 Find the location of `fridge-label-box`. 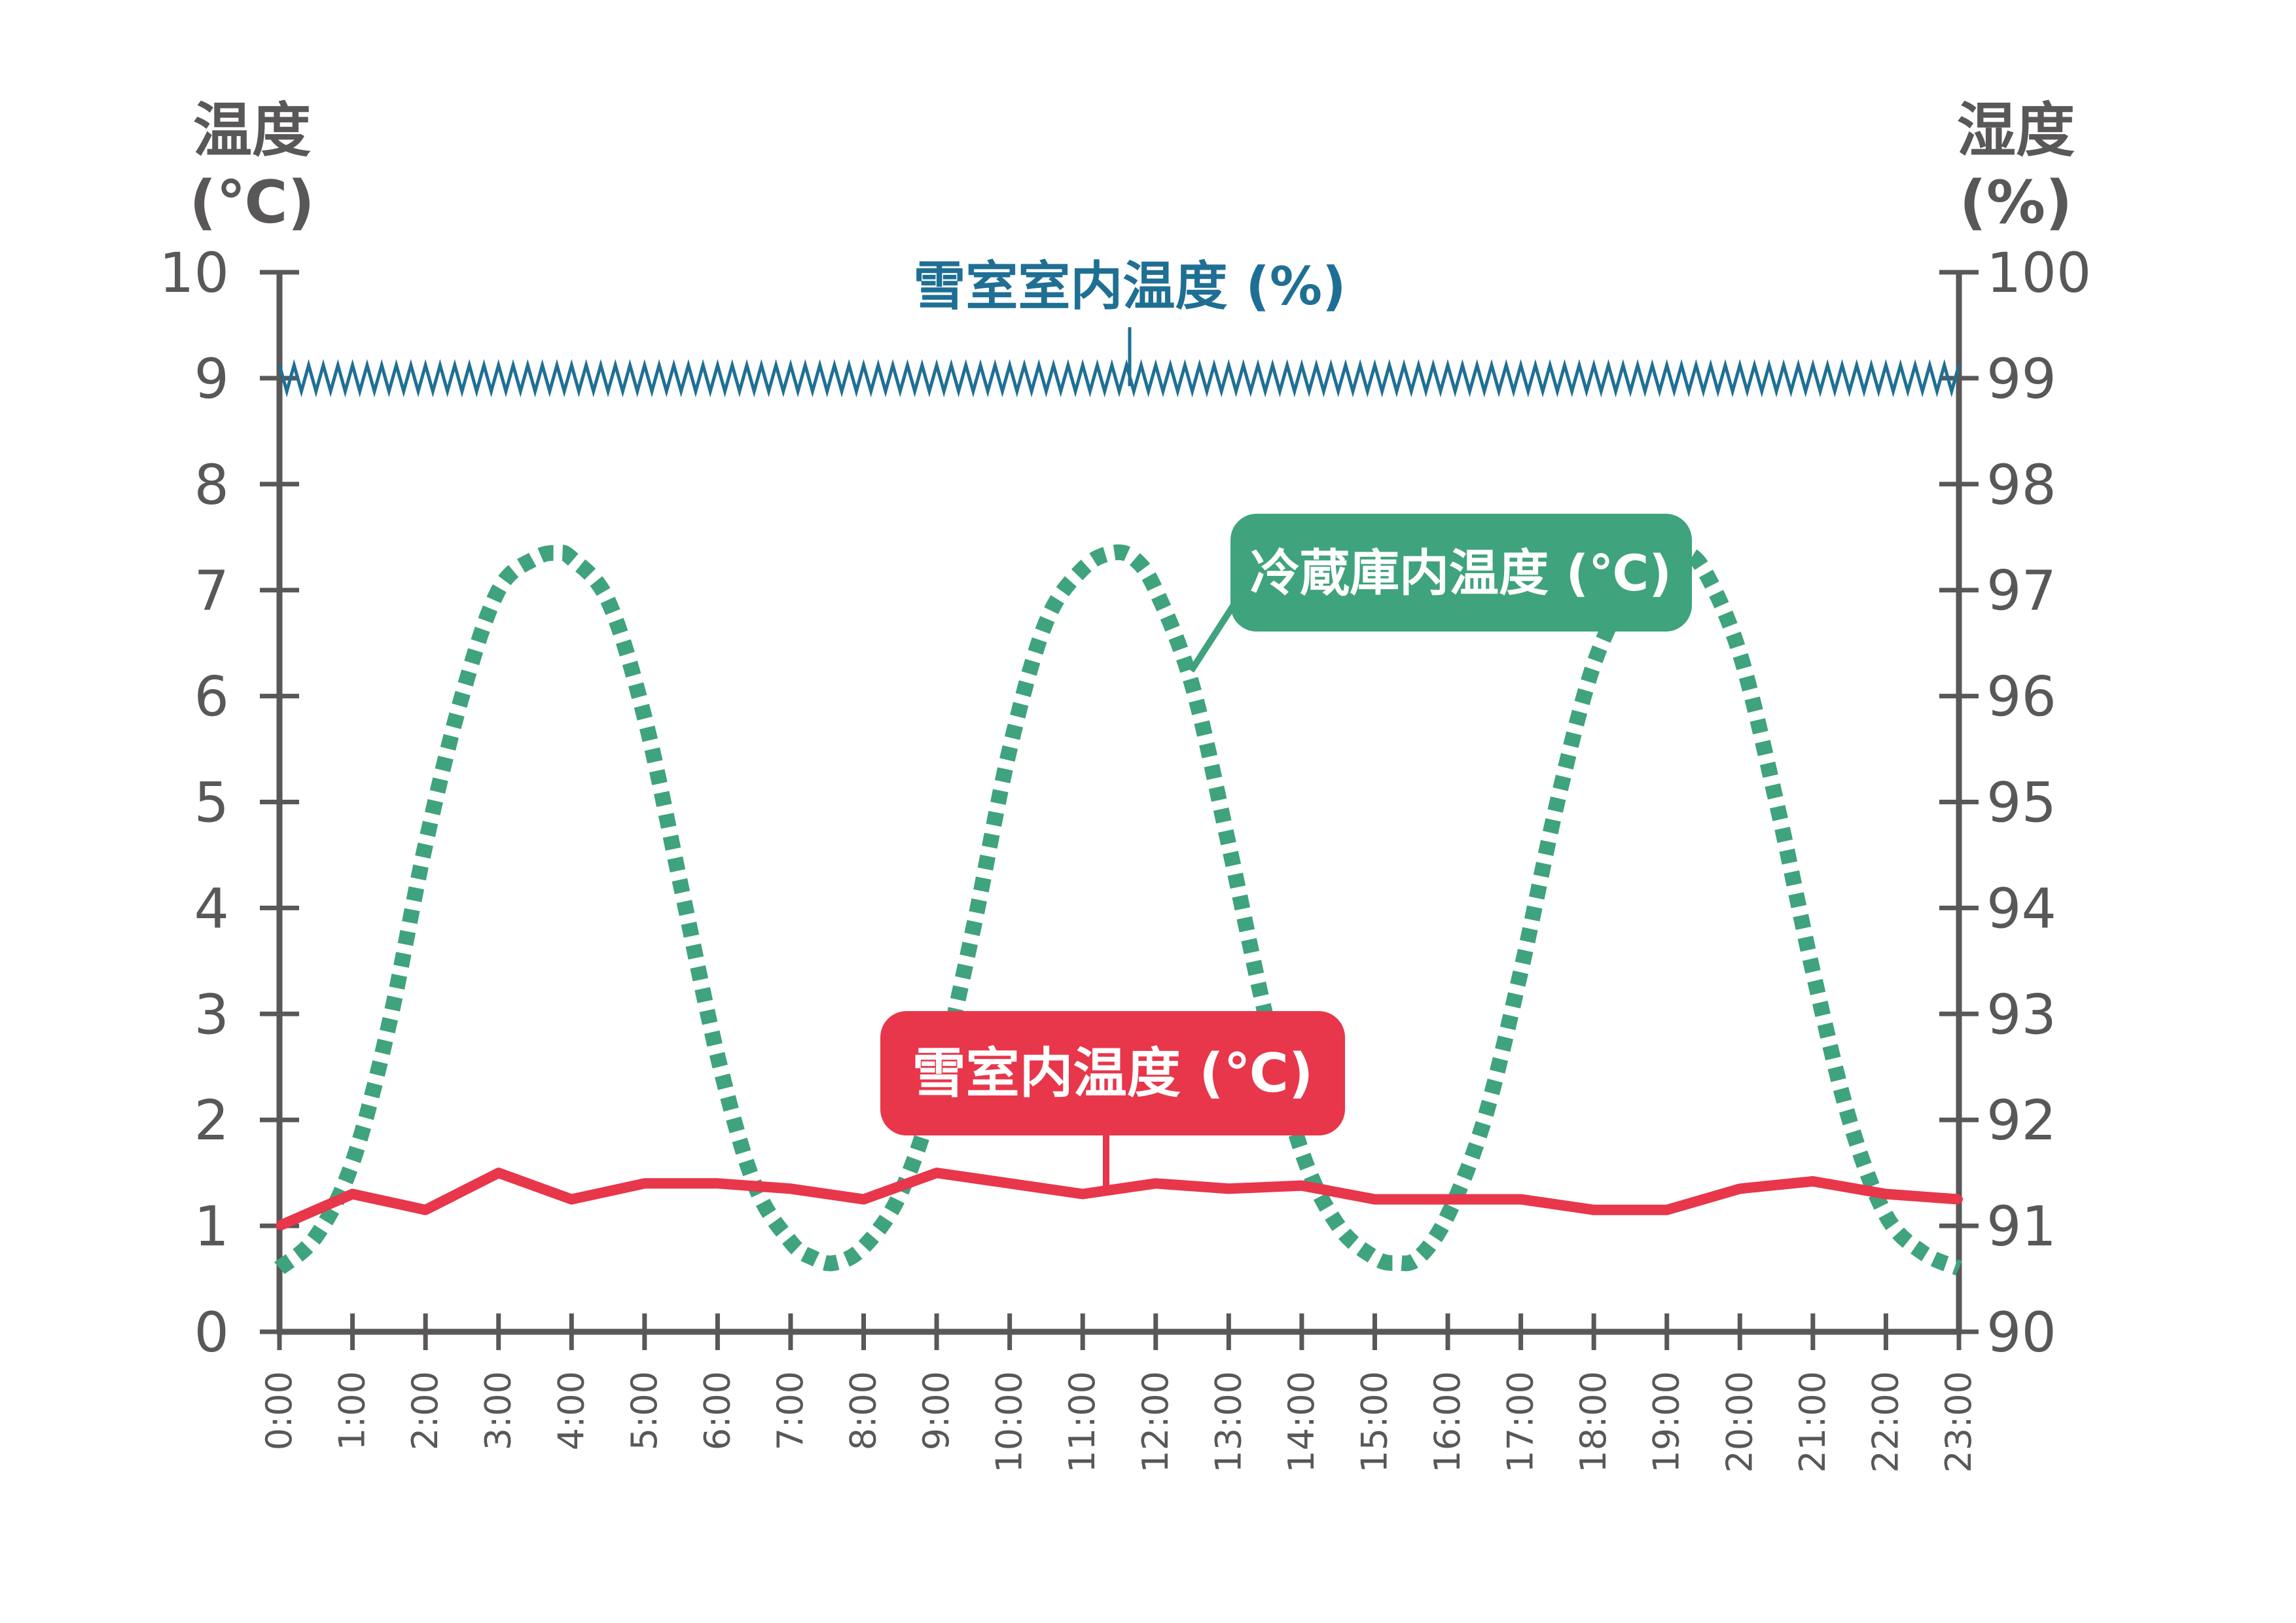

fridge-label-box is located at coordinates (1461, 573).